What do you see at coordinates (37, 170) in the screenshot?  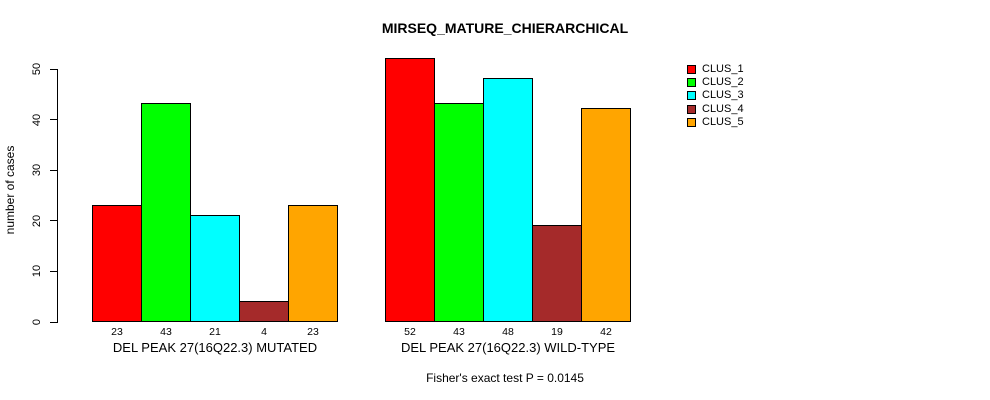 I see `y-tick-label: 30` at bounding box center [37, 170].